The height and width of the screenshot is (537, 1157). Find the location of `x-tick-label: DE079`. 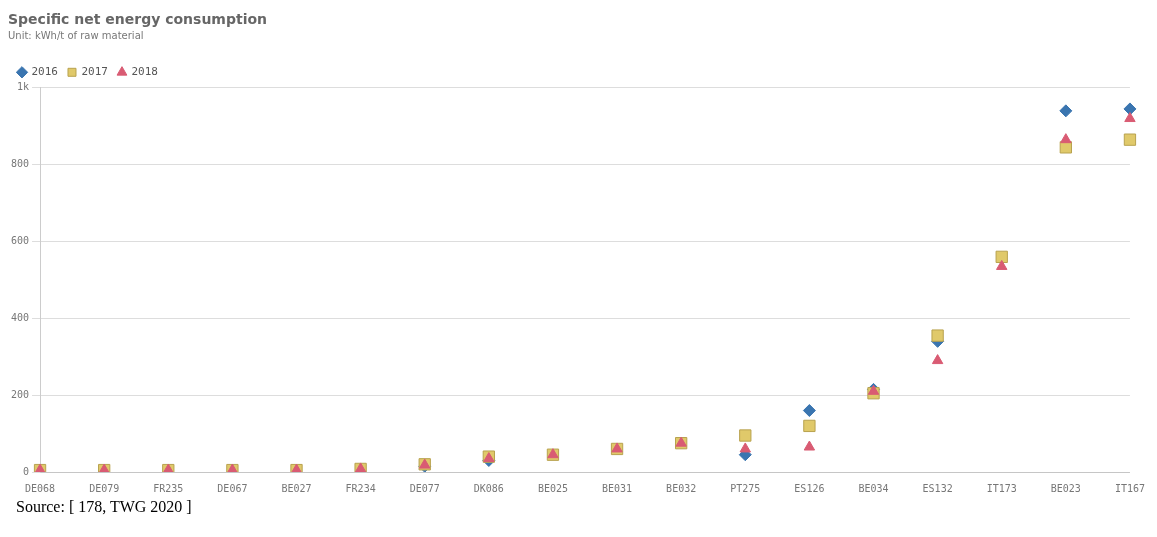

x-tick-label: DE079 is located at coordinates (104, 488).